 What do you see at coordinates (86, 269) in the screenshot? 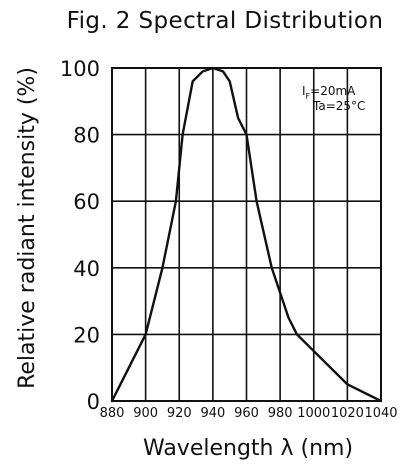
I see `y-tick-label: 40` at bounding box center [86, 269].